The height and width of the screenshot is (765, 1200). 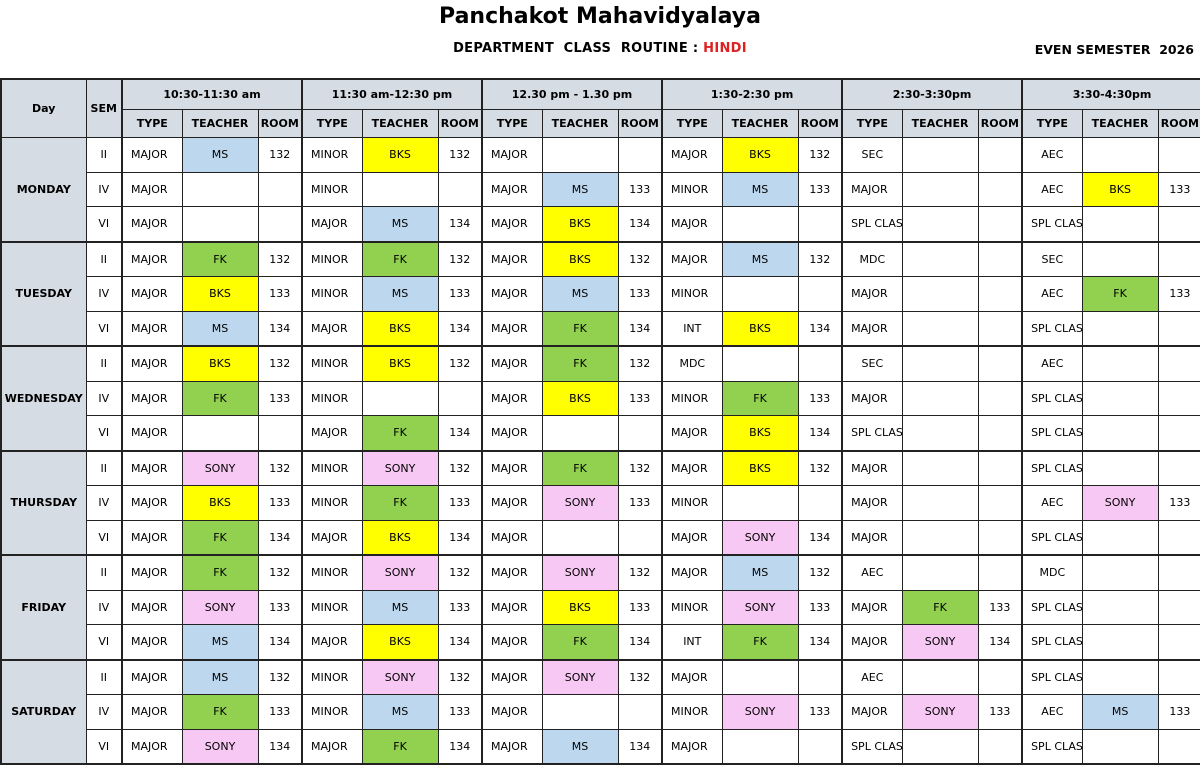 What do you see at coordinates (572, 94) in the screenshot?
I see `time-slot-header: 12.30 pm - 1.30 pm` at bounding box center [572, 94].